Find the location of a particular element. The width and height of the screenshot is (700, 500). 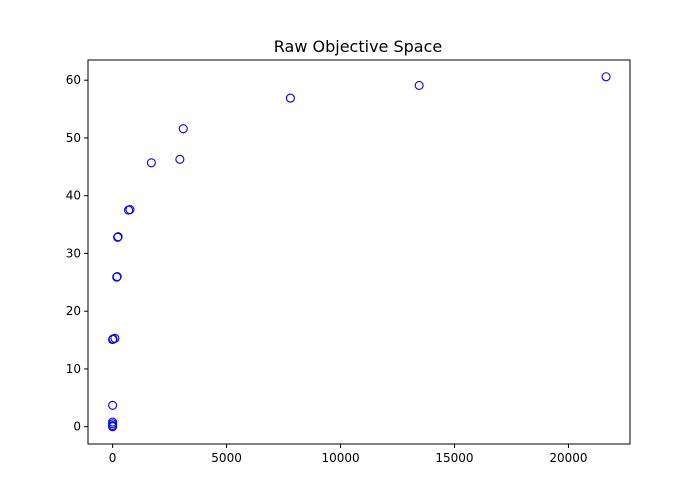

y-tick-label: 30 is located at coordinates (73, 253).